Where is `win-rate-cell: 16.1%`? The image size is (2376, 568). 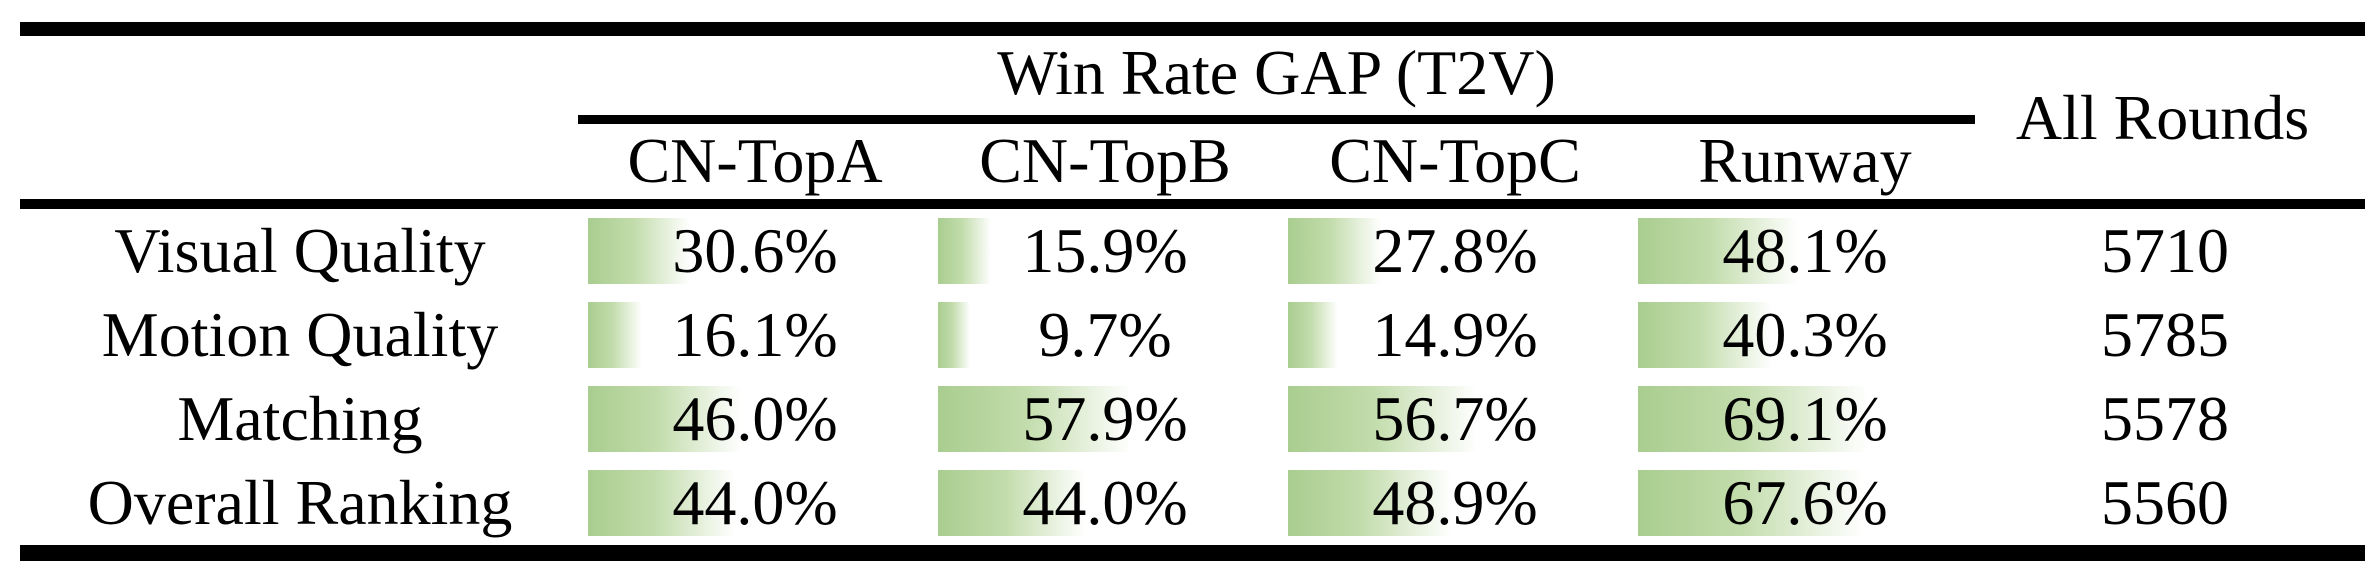
win-rate-cell: 16.1% is located at coordinates (755, 335).